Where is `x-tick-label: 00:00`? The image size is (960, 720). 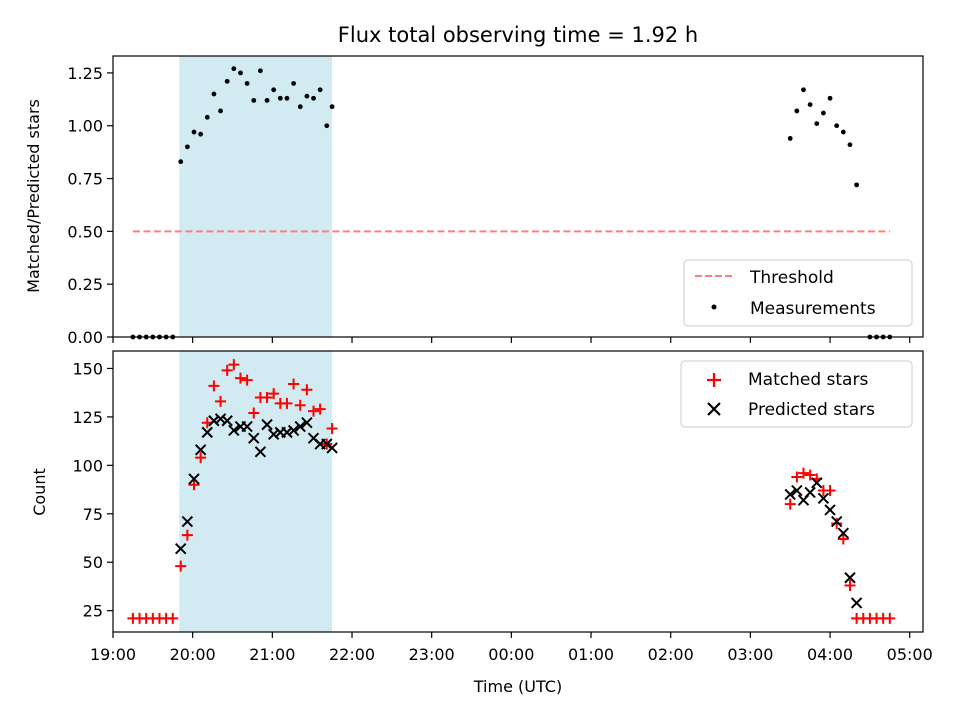
x-tick-label: 00:00 is located at coordinates (511, 654).